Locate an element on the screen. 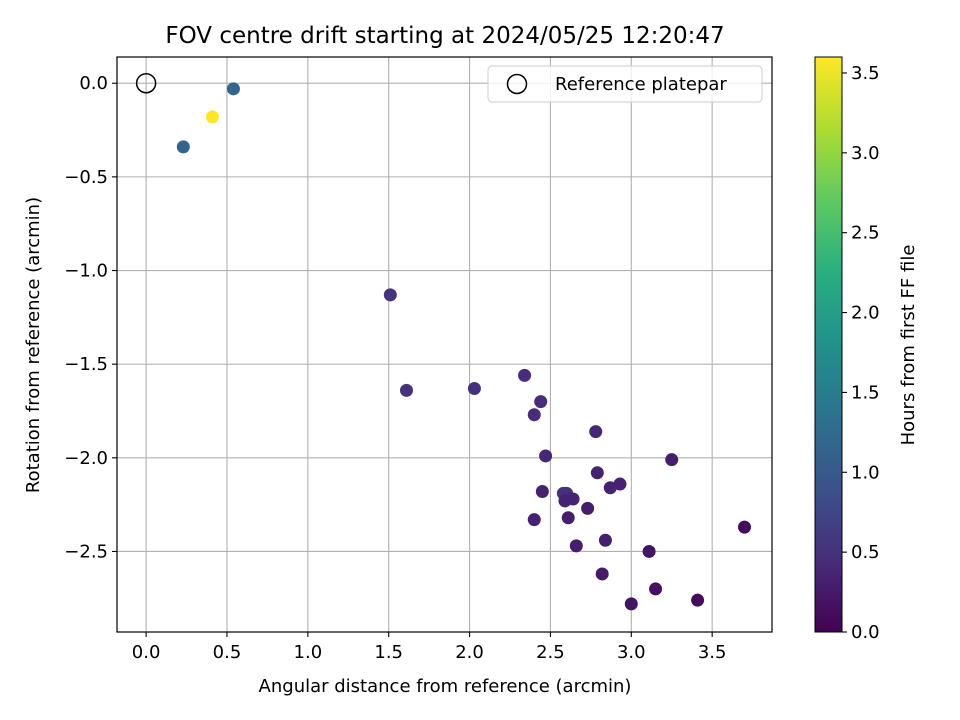 The height and width of the screenshot is (720, 960). y-tick-label: −2.5 is located at coordinates (86, 551).